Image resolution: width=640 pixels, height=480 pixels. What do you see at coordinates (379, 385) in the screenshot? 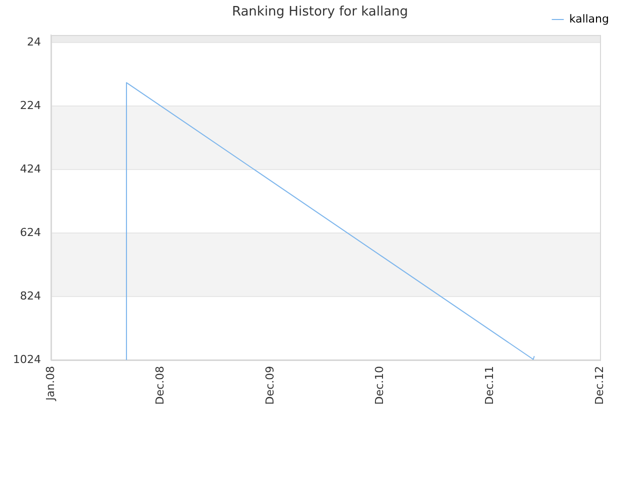
I see `x-tick-label: Dec.10` at bounding box center [379, 385].